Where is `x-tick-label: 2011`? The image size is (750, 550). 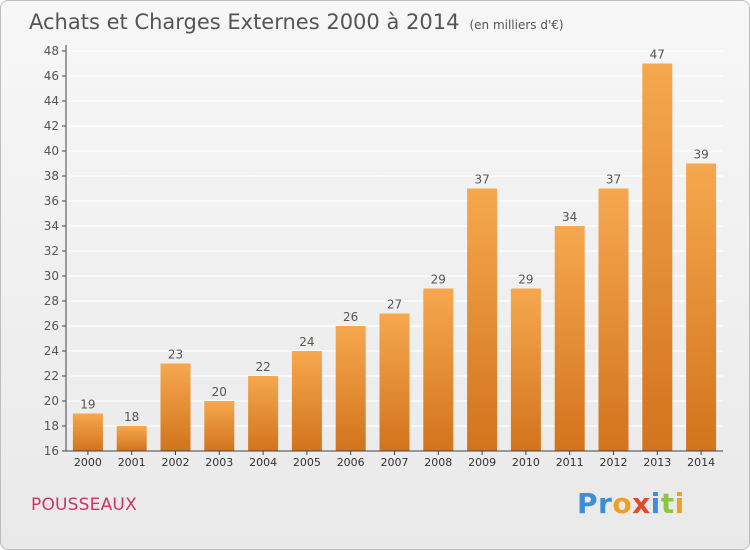 x-tick-label: 2011 is located at coordinates (570, 462).